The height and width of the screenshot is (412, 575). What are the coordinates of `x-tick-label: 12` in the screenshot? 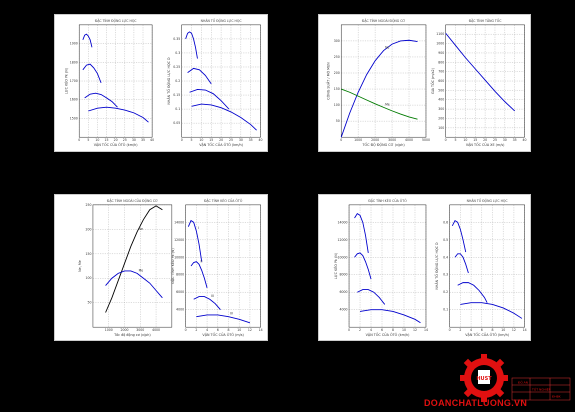 It's located at (514, 330).